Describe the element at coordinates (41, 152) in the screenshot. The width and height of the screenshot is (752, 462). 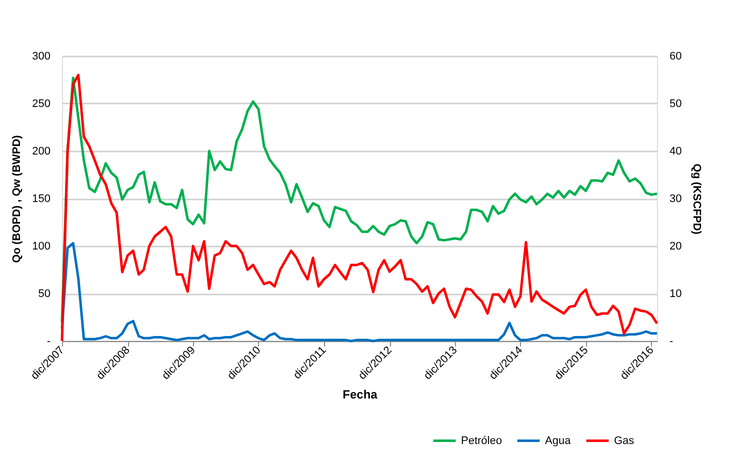
I see `y-tick-label: 200` at that location.